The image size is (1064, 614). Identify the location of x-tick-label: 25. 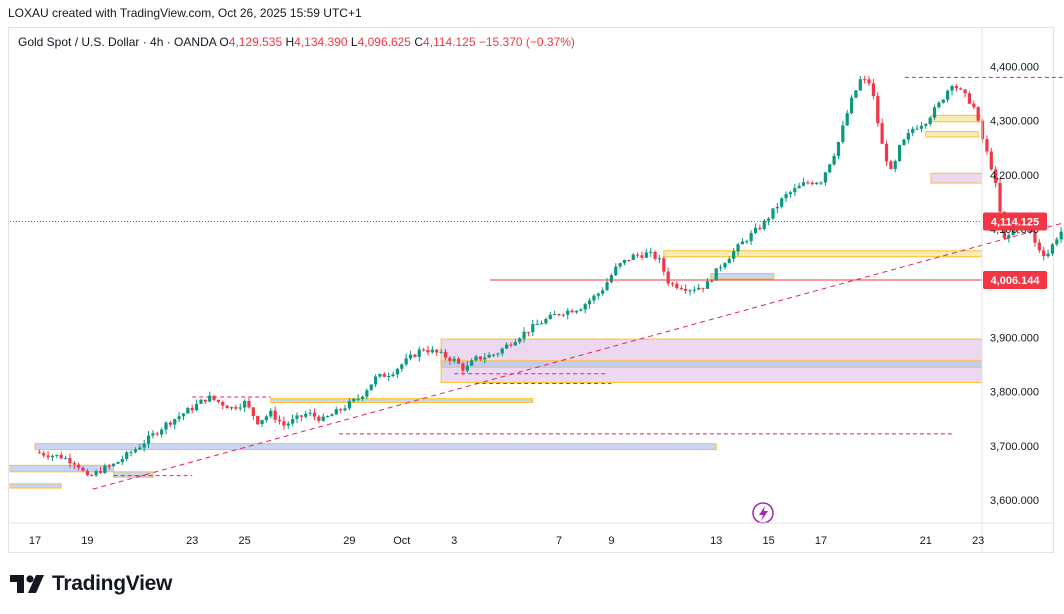
(244, 541).